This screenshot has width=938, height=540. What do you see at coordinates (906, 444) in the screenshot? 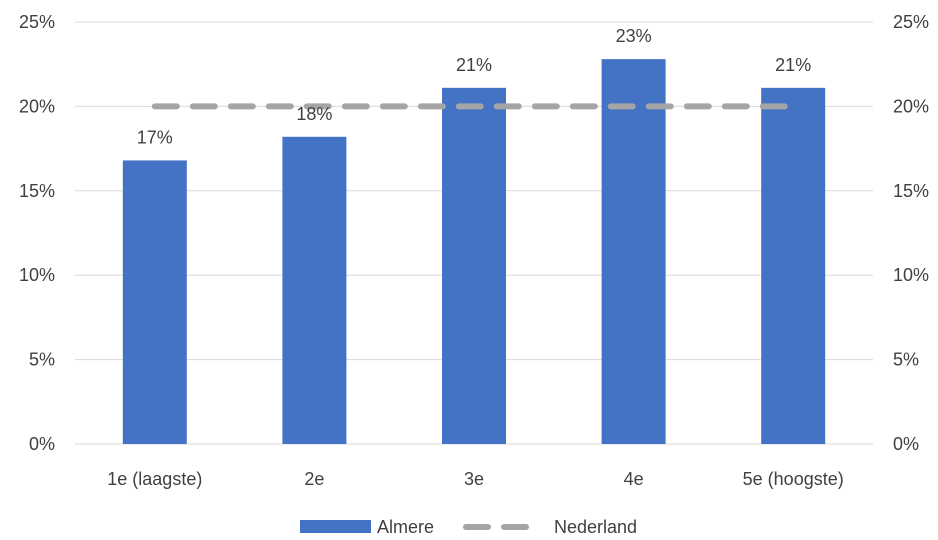
I see `y-tick-label-right: 0%` at bounding box center [906, 444].